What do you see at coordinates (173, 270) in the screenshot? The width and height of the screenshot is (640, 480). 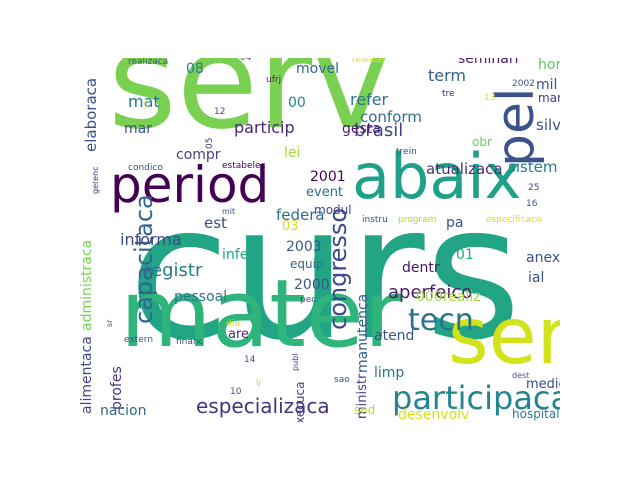 I see `word-registr: registr` at bounding box center [173, 270].